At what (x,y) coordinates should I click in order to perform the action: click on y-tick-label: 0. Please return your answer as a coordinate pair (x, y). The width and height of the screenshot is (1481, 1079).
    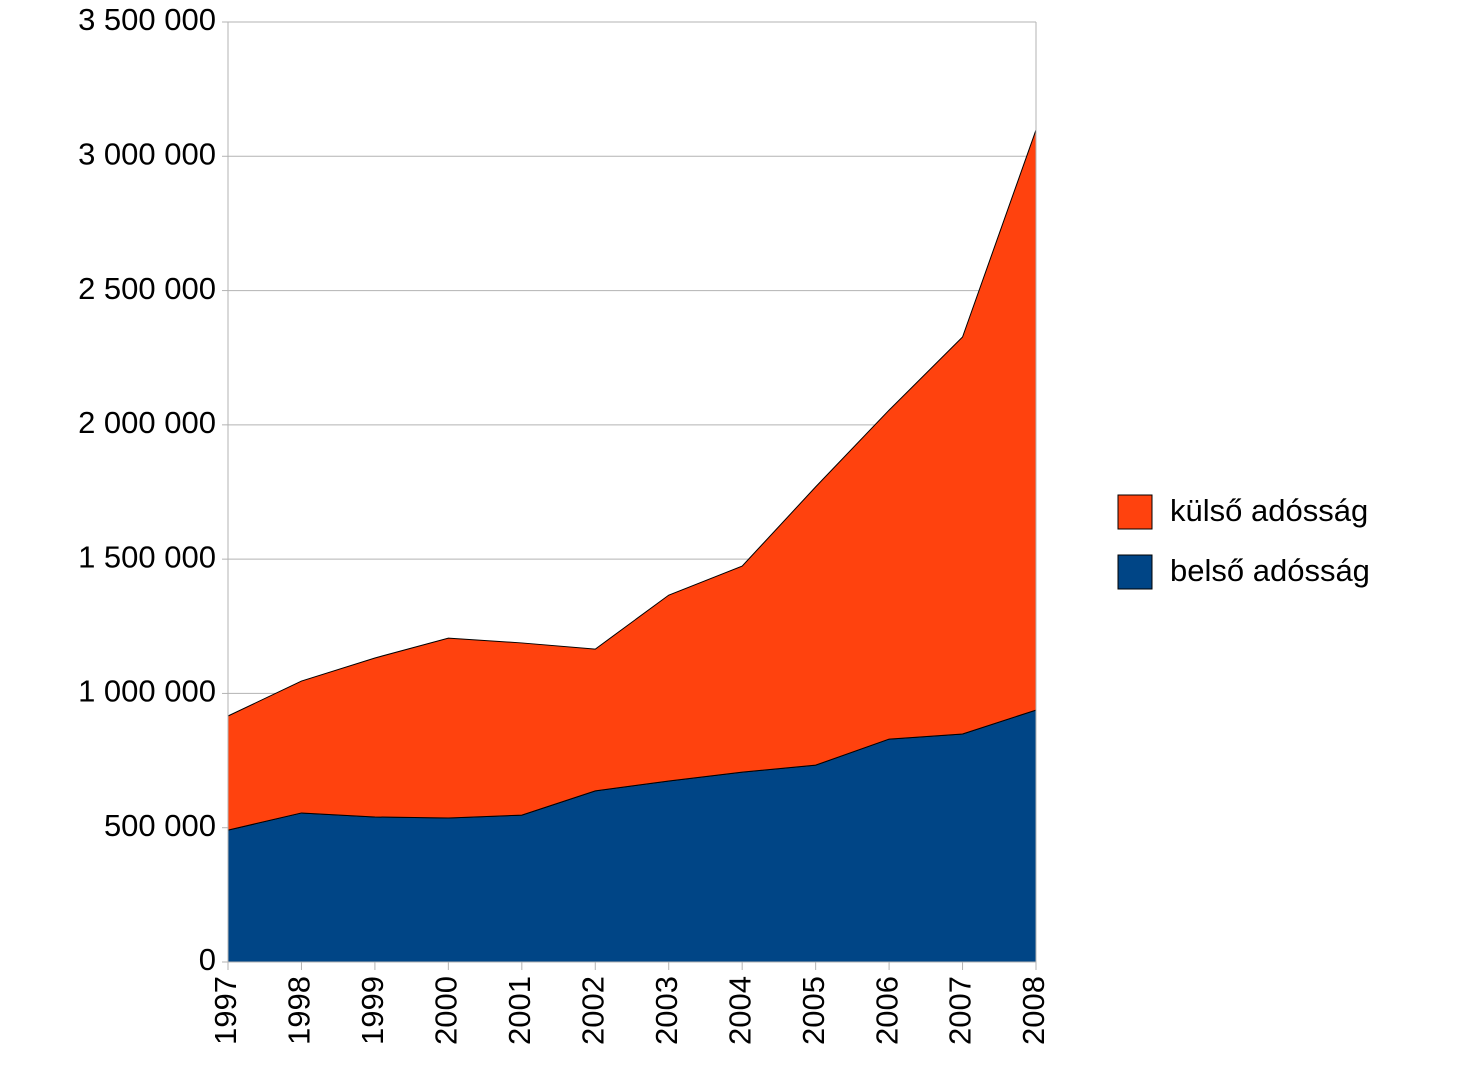
    Looking at the image, I should click on (207, 959).